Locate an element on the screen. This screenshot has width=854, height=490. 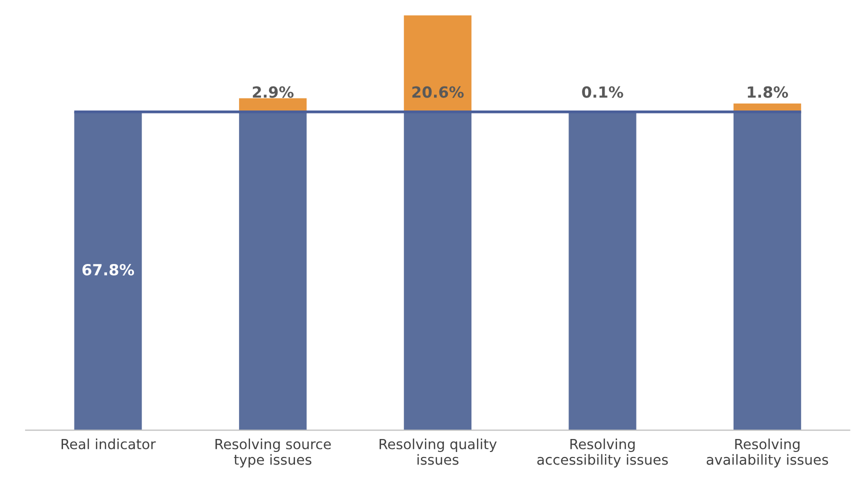
x-tick-label: Real indicator is located at coordinates (109, 444).